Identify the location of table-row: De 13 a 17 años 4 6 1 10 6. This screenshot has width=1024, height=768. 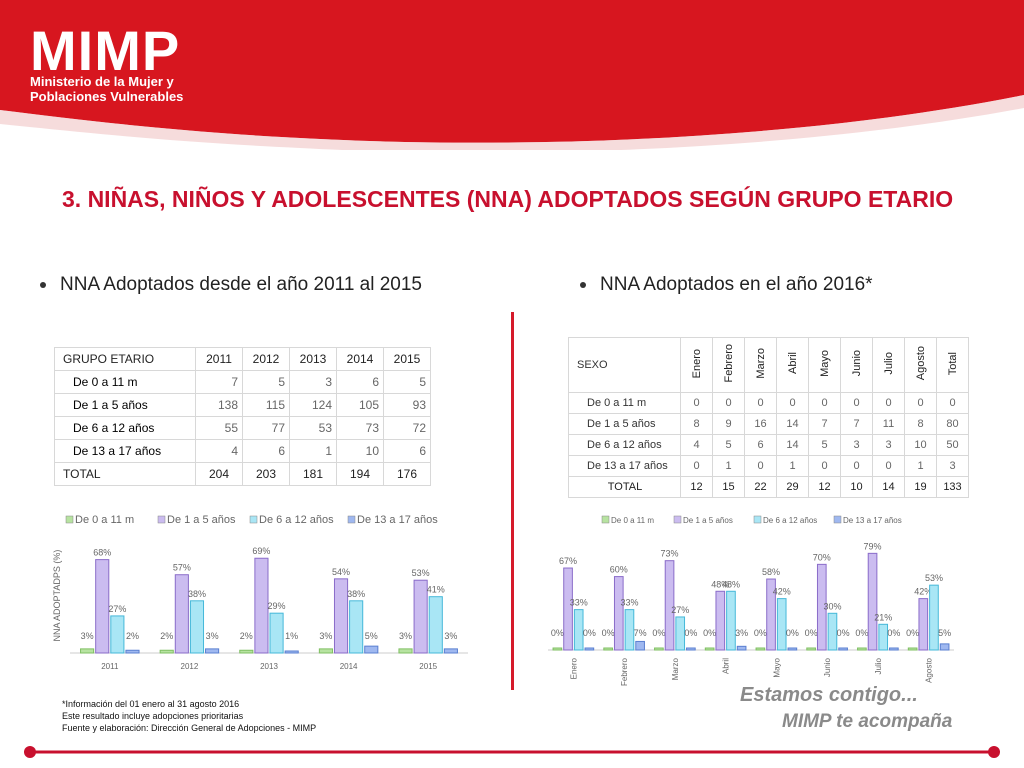
(242, 451).